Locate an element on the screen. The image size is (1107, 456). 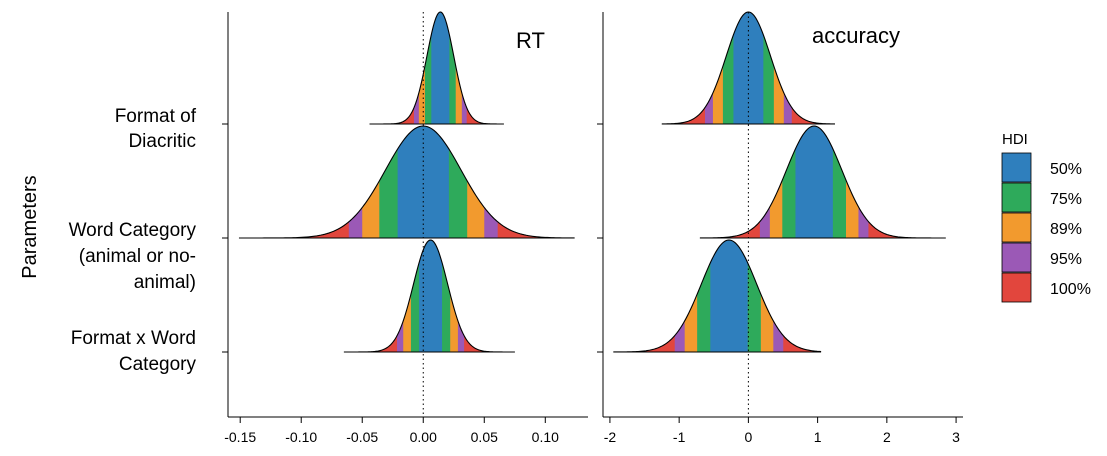
legend-label: 95% is located at coordinates (1066, 259).